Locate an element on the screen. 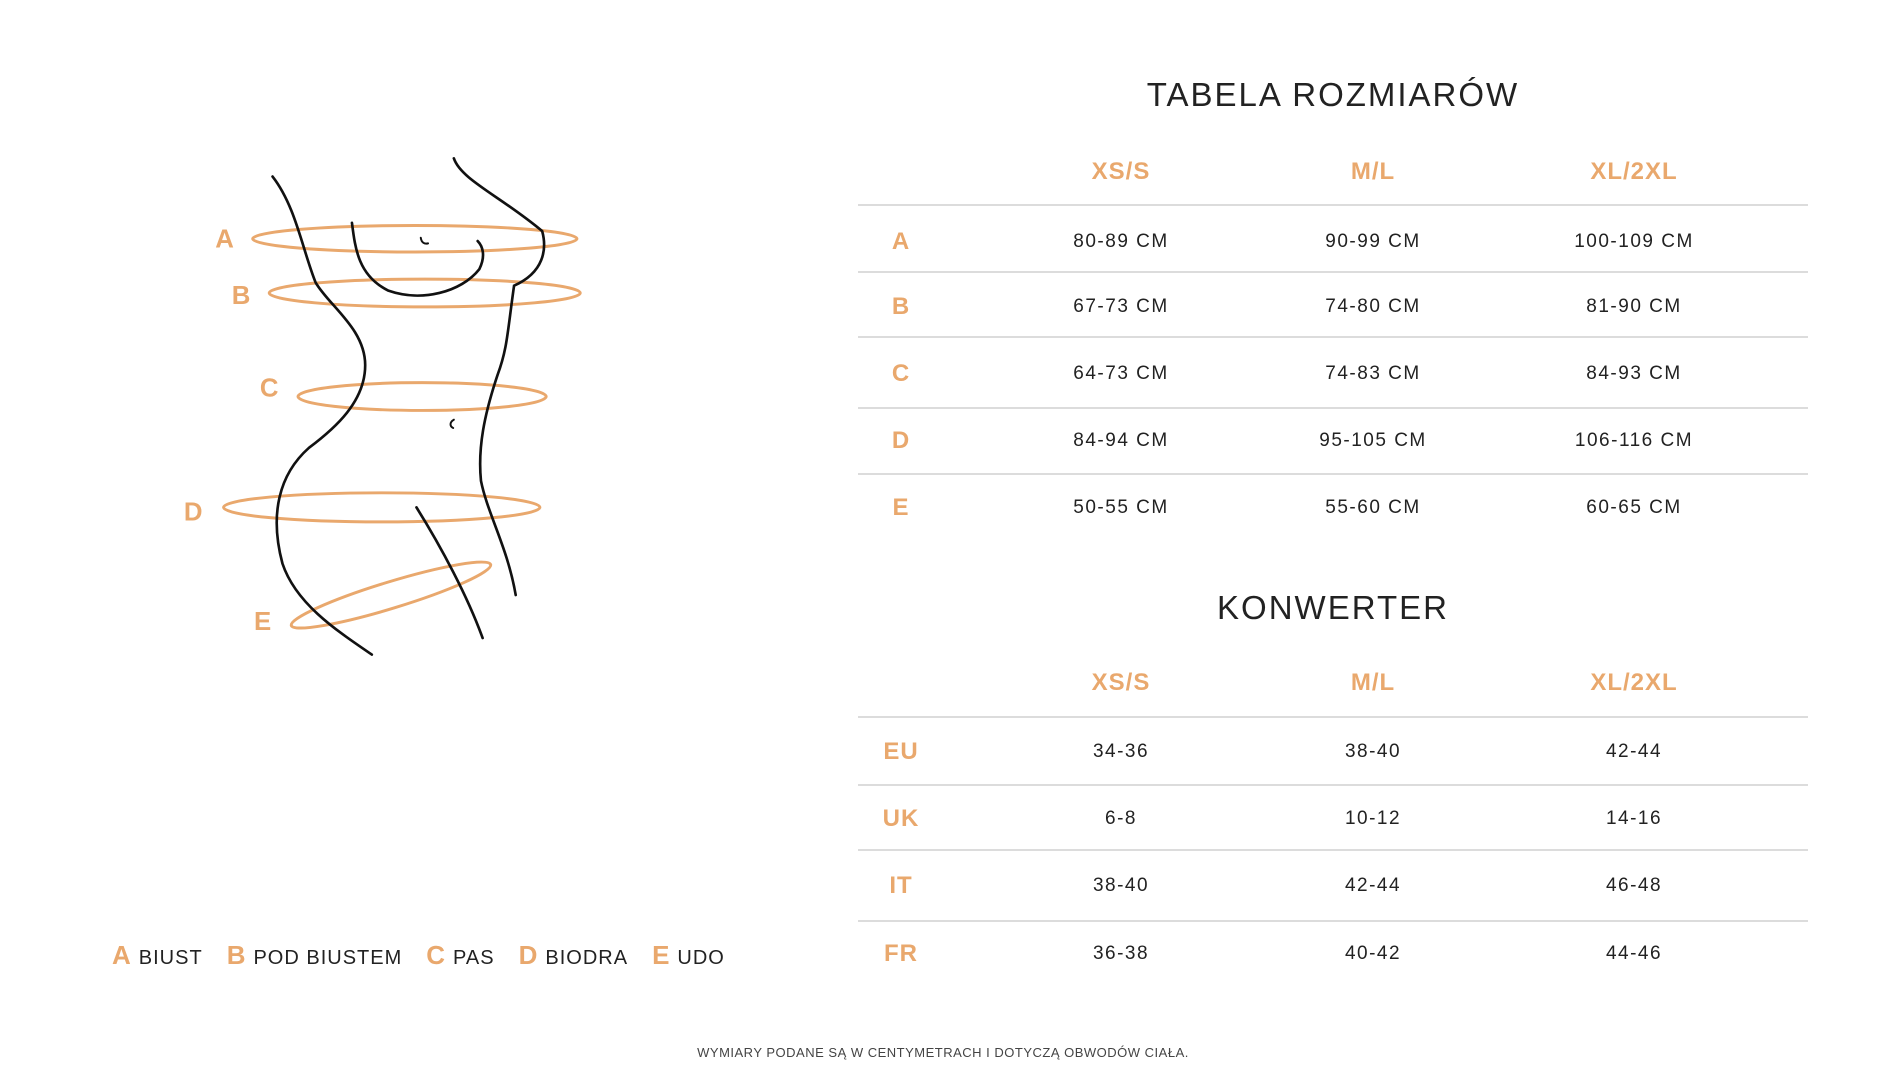 This screenshot has width=1900, height=1083. size-table-cell: 90-99 CM is located at coordinates (1373, 241).